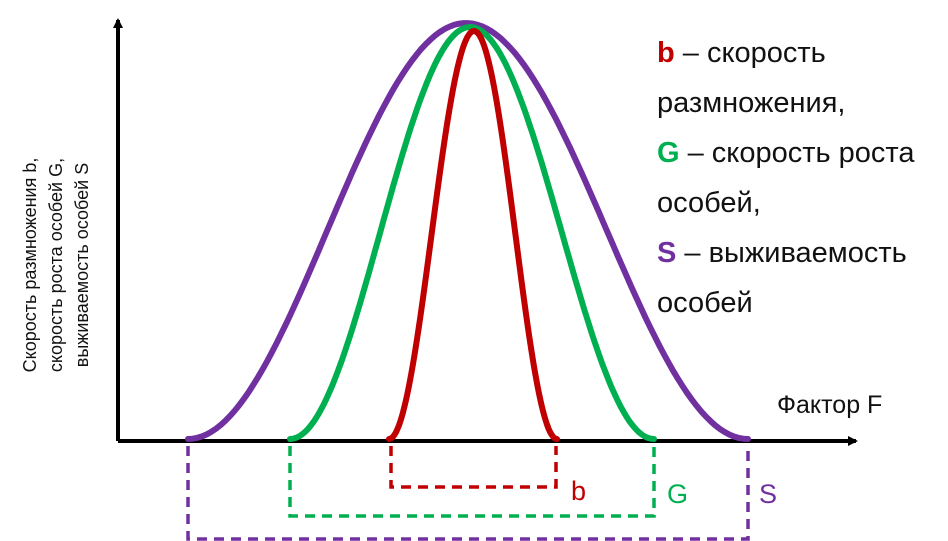 The image size is (948, 541). I want to click on legend-text-s-1: – выживаемость, so click(795, 253).